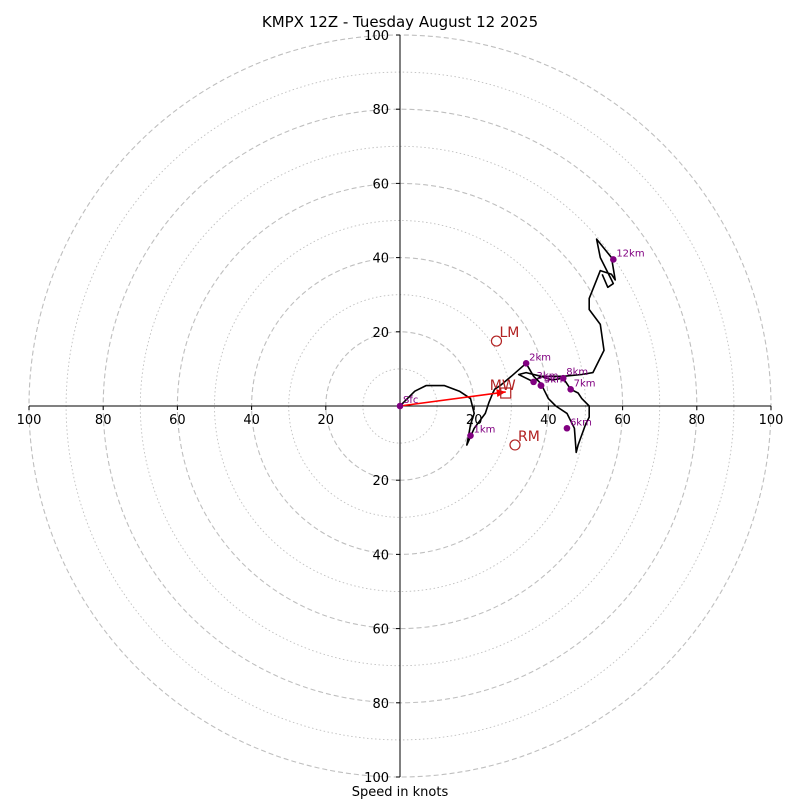  I want to click on height-marker-label: 5km, so click(555, 380).